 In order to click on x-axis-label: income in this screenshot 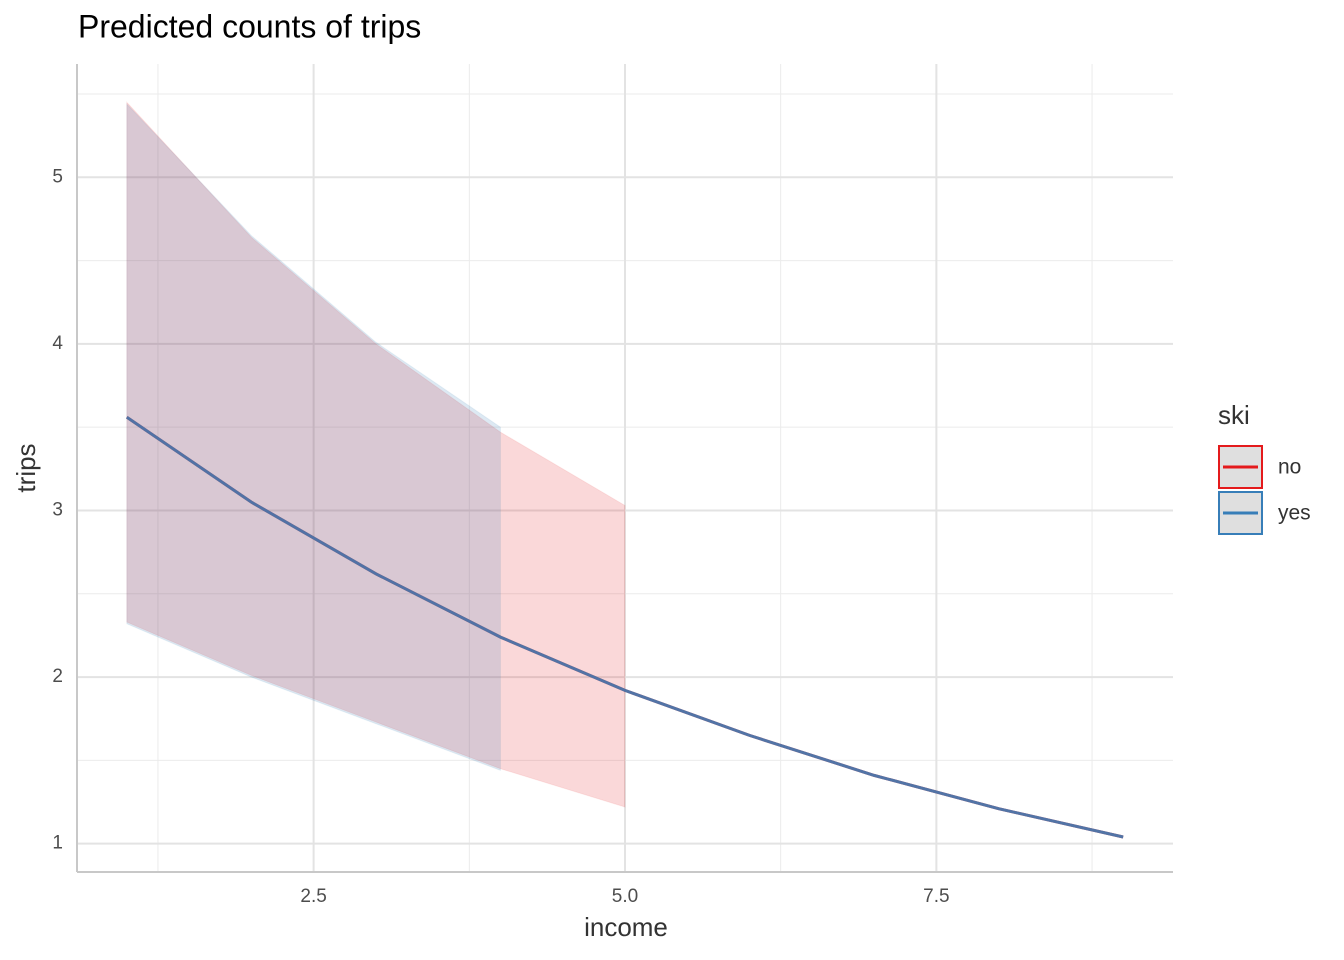, I will do `click(626, 927)`.